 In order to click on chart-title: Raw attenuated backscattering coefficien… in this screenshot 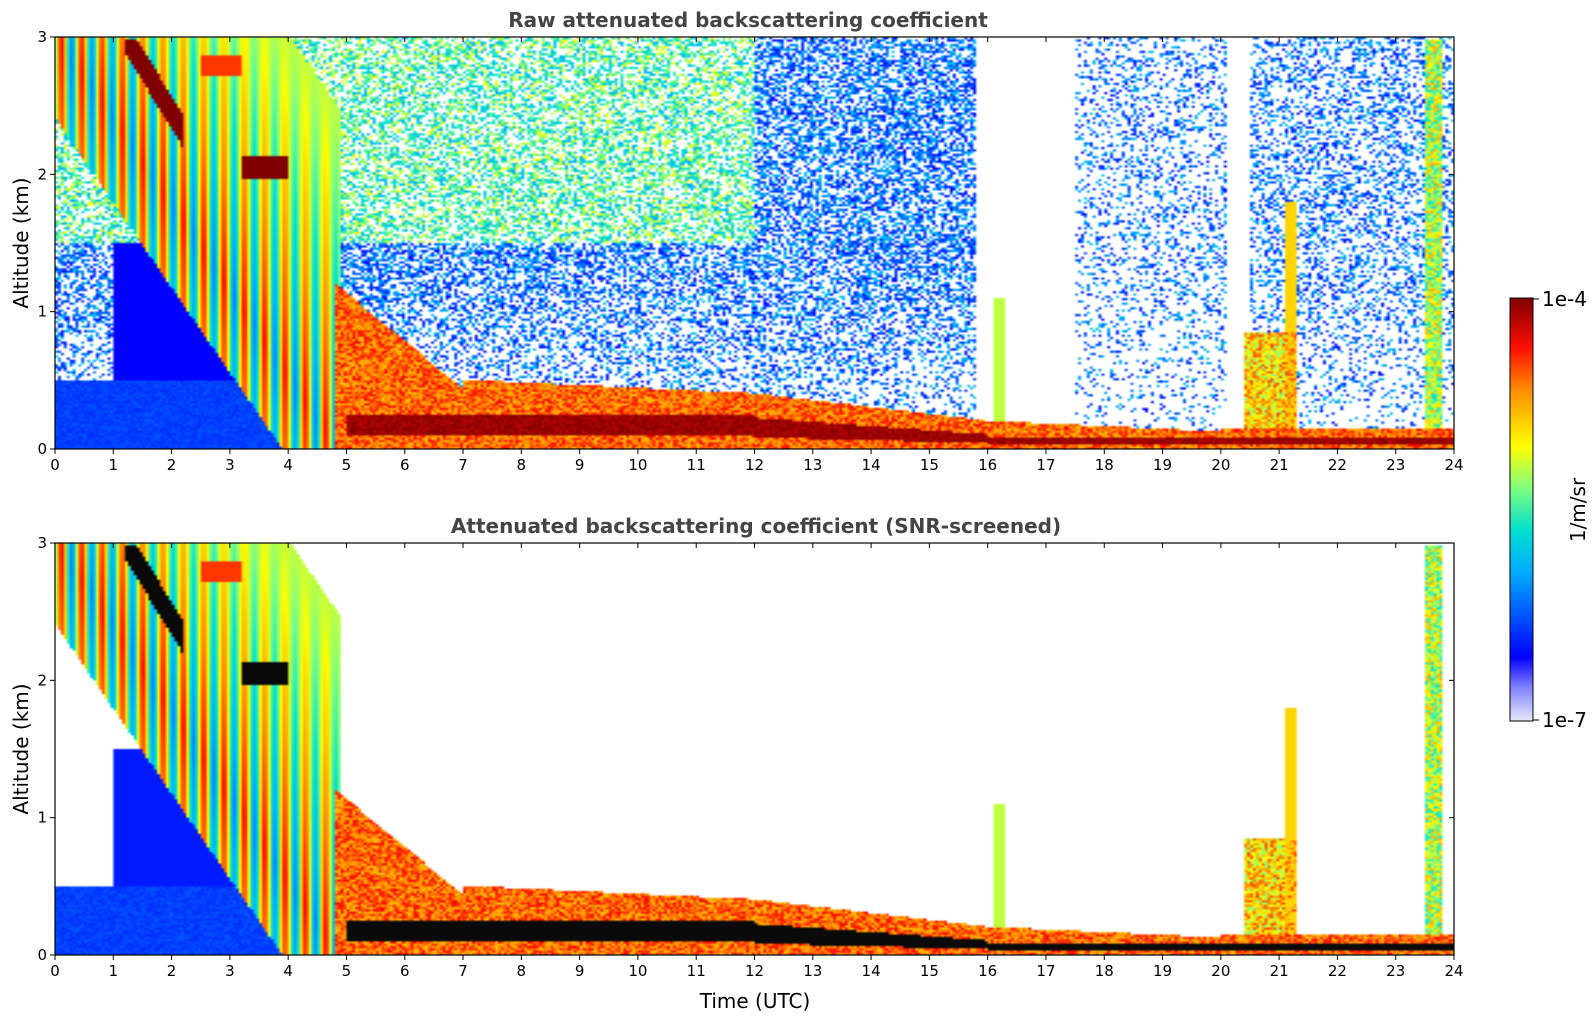, I will do `click(748, 20)`.